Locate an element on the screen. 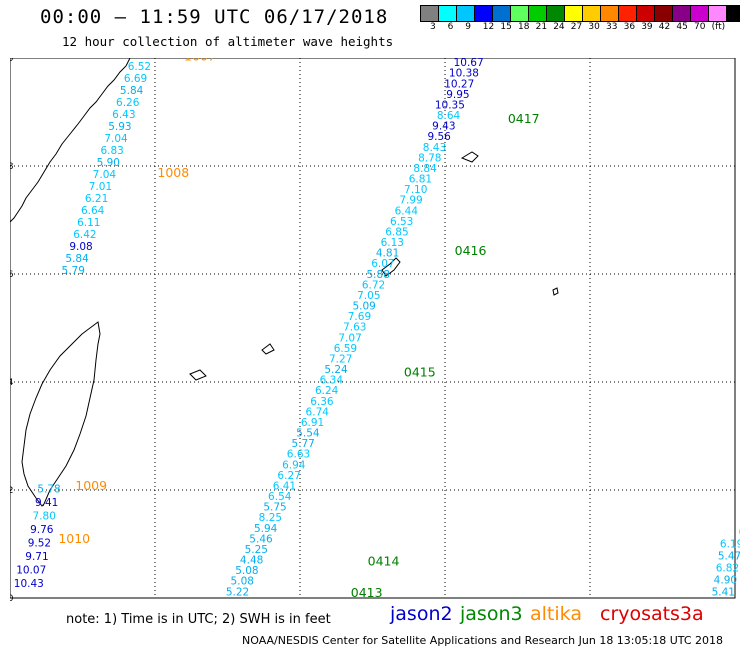 Image resolution: width=740 pixels, height=650 pixels. pass-label: 1010 is located at coordinates (74, 538).